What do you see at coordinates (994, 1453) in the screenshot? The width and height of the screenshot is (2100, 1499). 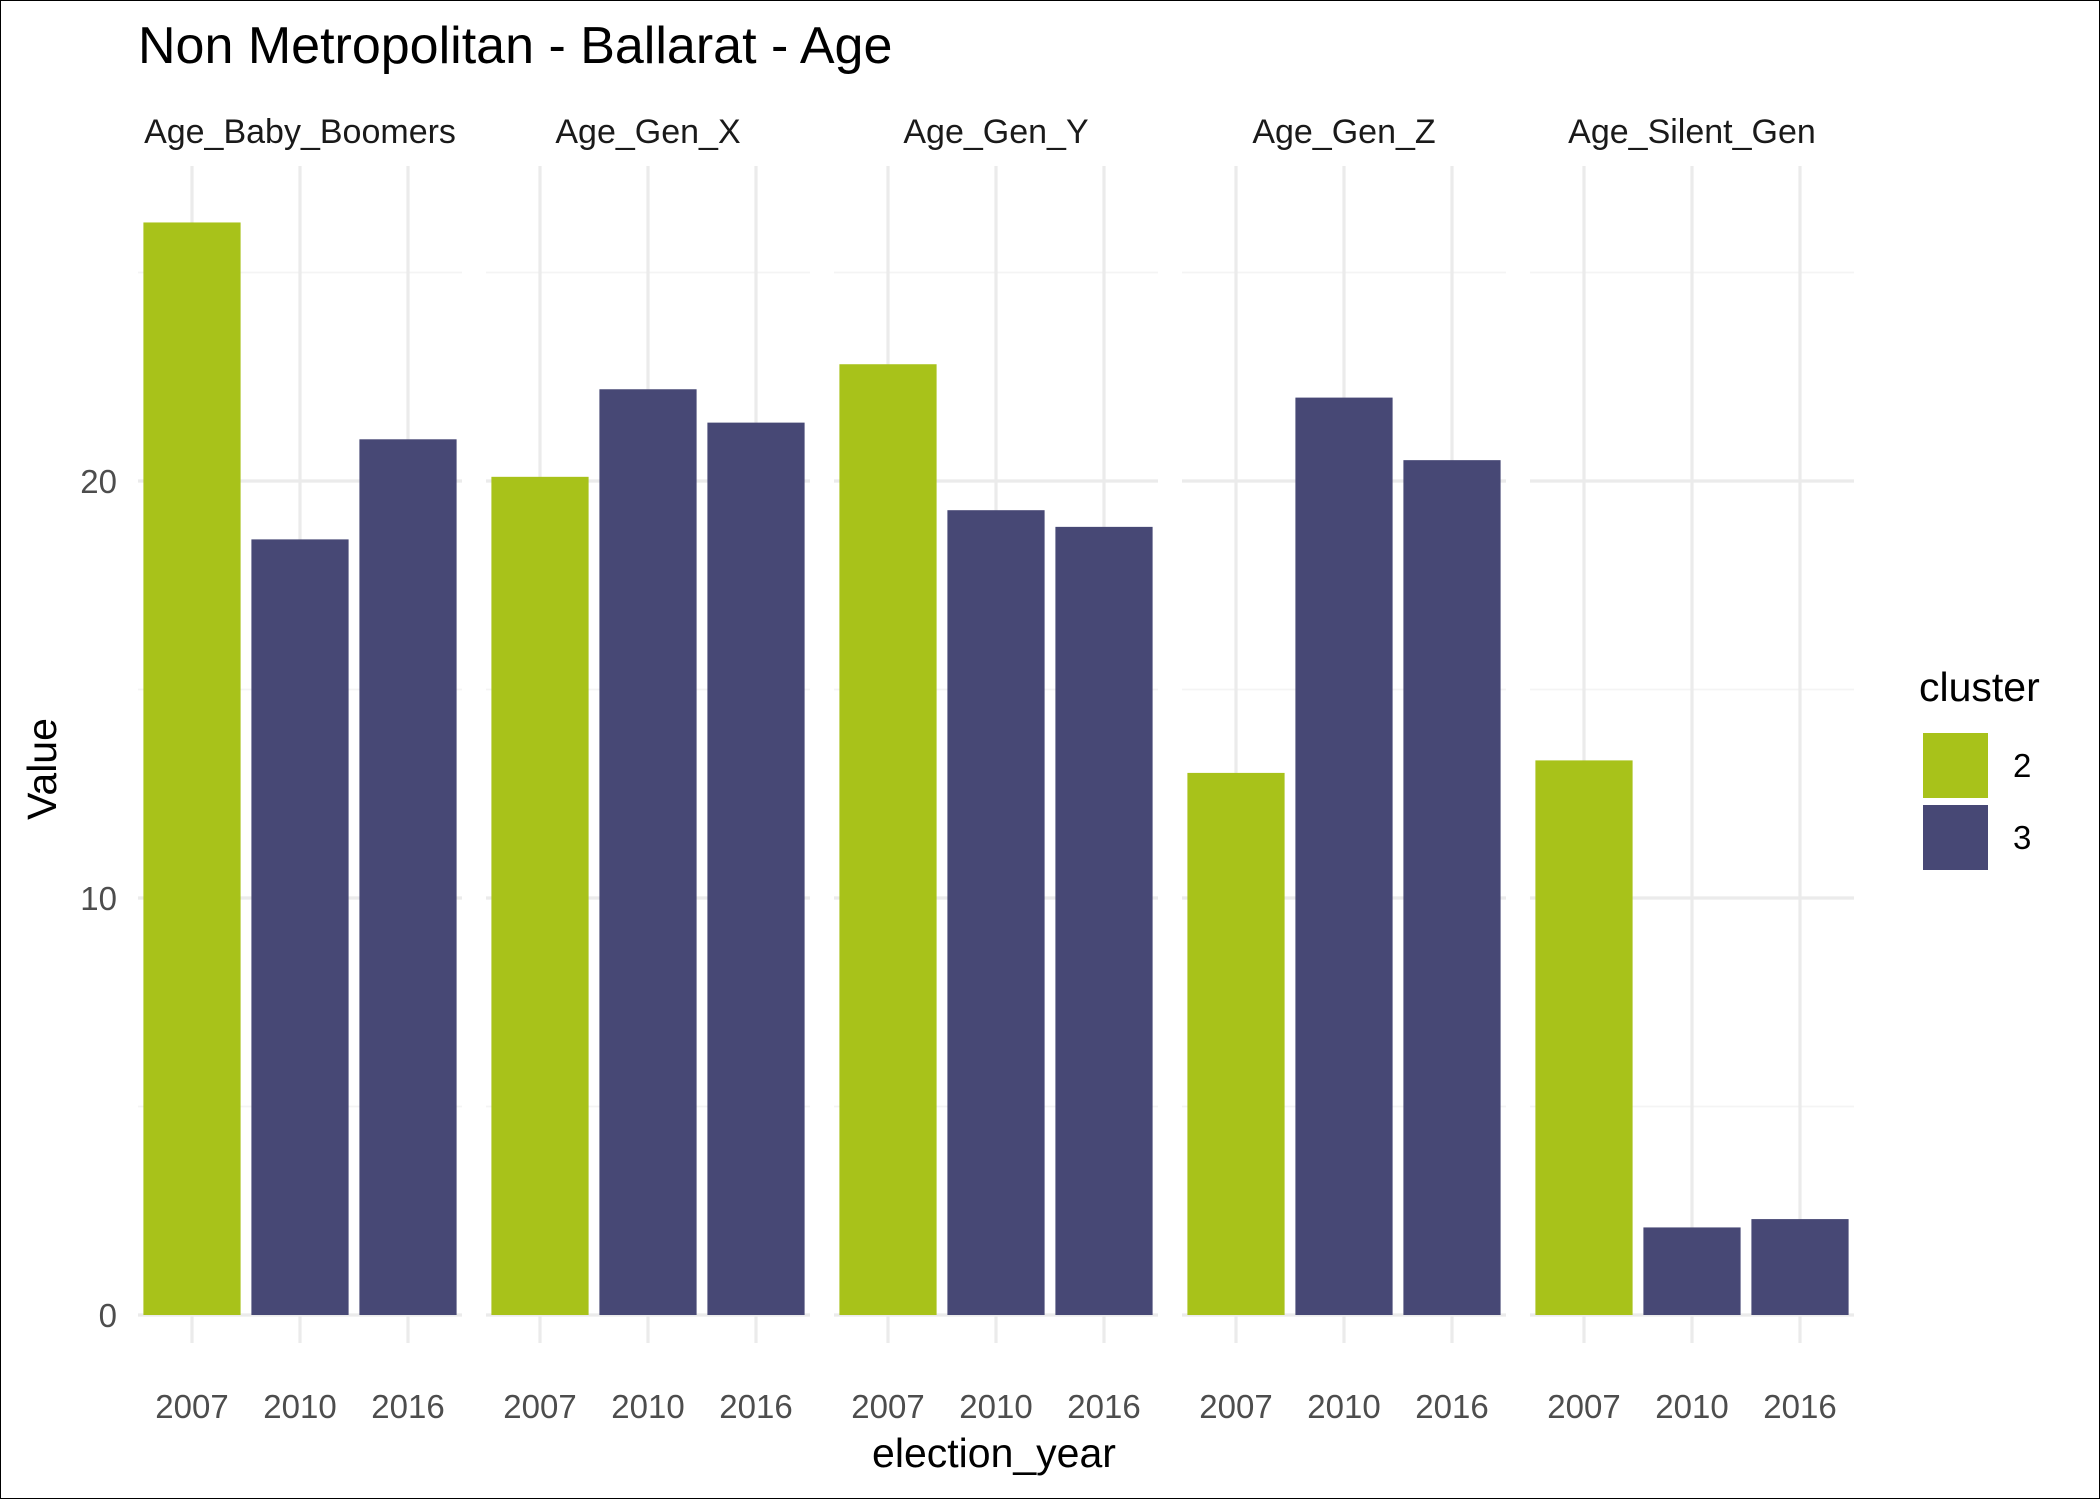 I see `x-axis-title: election_year` at bounding box center [994, 1453].